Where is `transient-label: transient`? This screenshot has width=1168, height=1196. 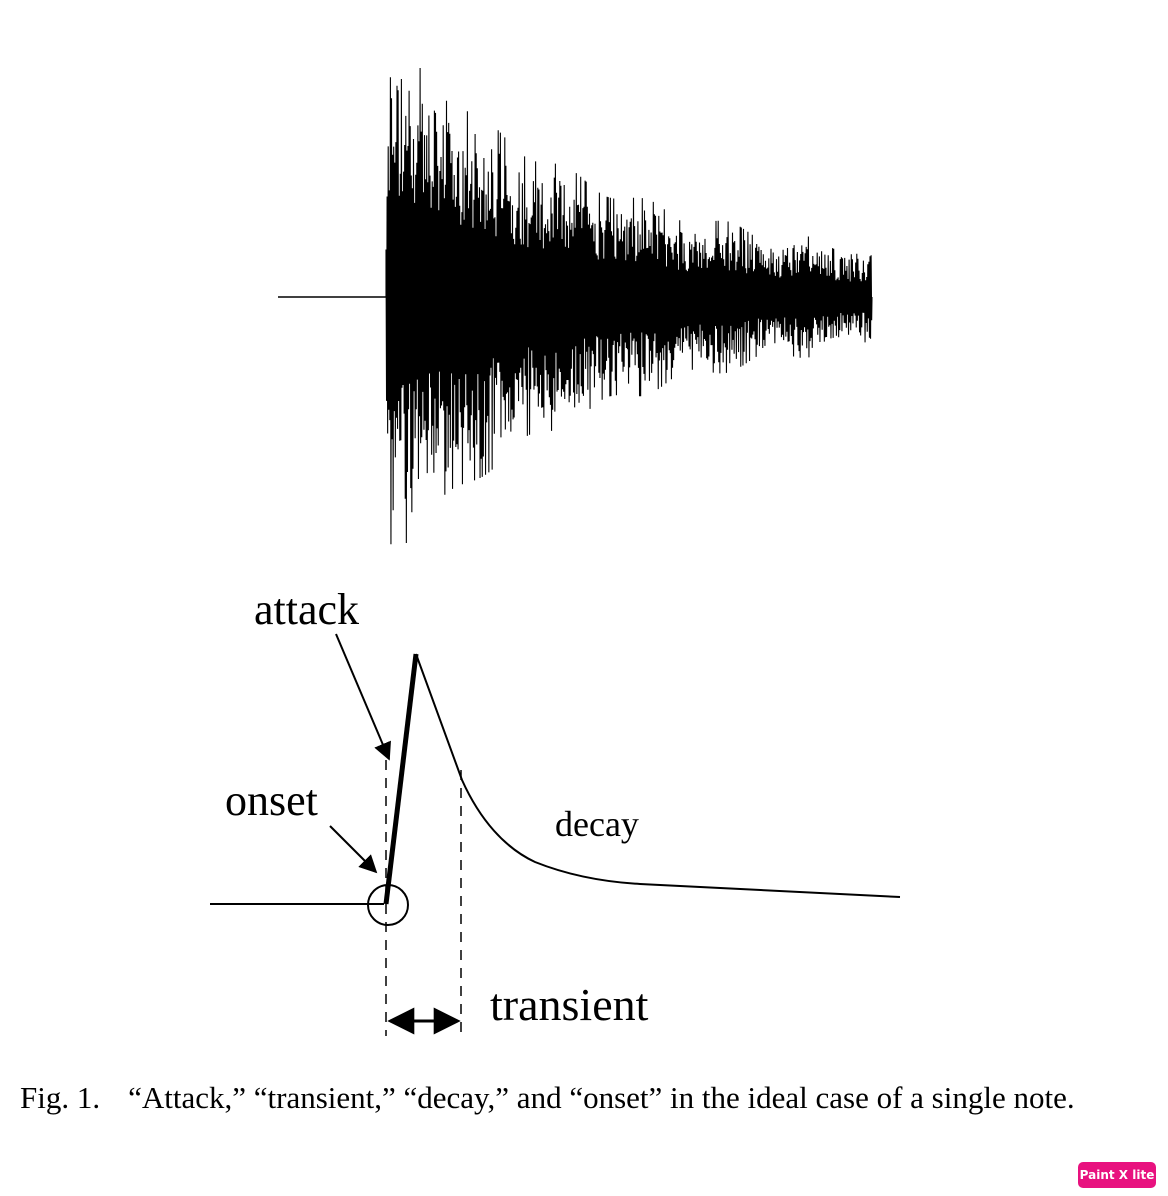
transient-label: transient is located at coordinates (569, 1004).